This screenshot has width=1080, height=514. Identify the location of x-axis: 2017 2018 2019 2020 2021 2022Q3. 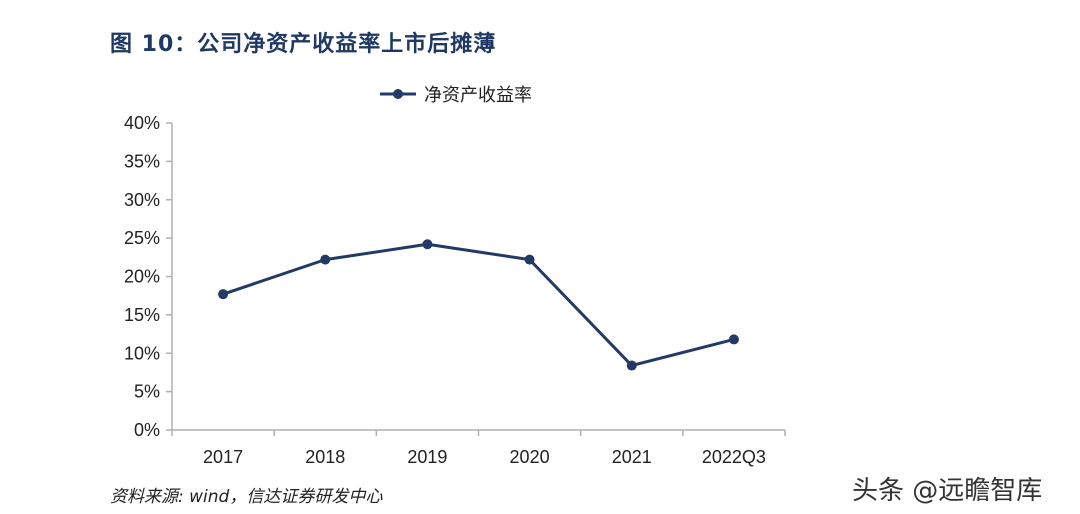
(478, 448).